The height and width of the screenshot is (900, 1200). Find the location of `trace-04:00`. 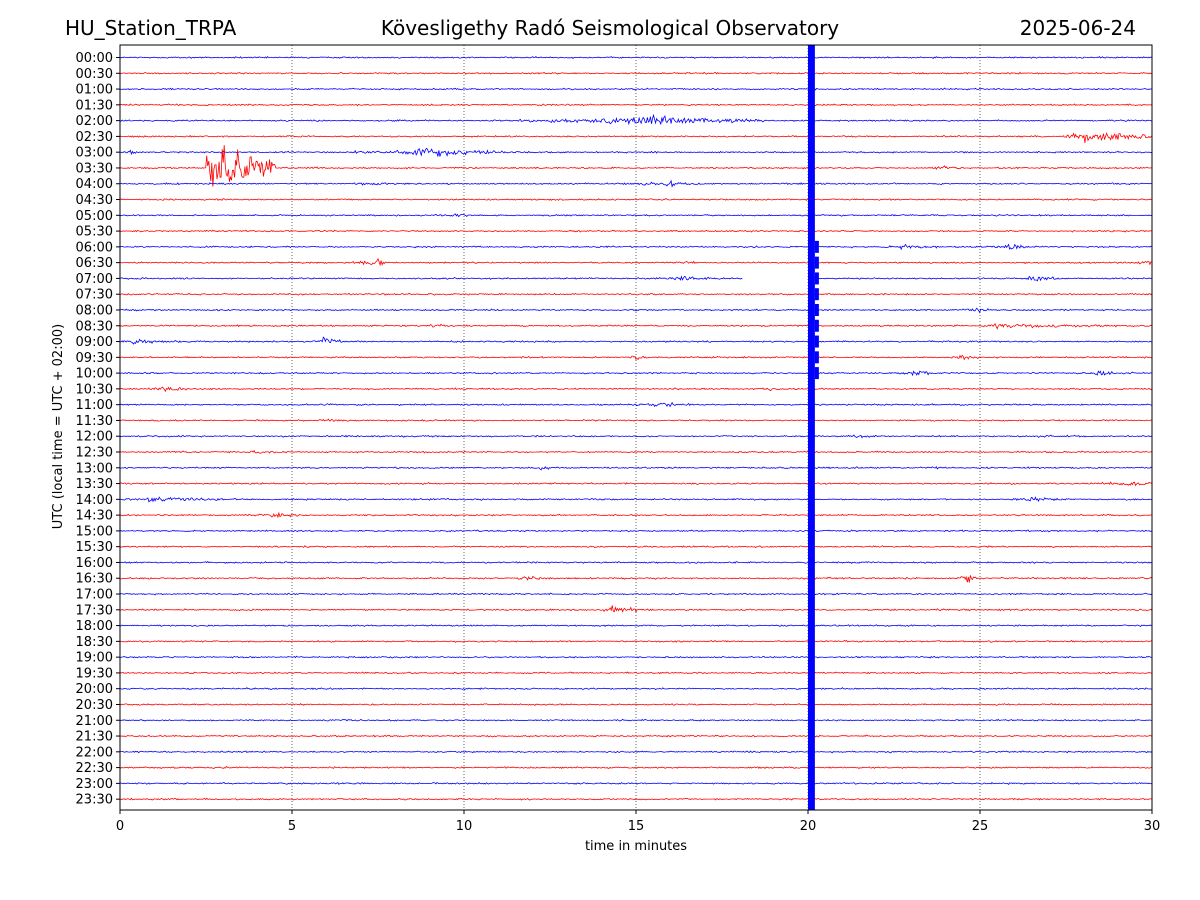

trace-04:00 is located at coordinates (636, 183).